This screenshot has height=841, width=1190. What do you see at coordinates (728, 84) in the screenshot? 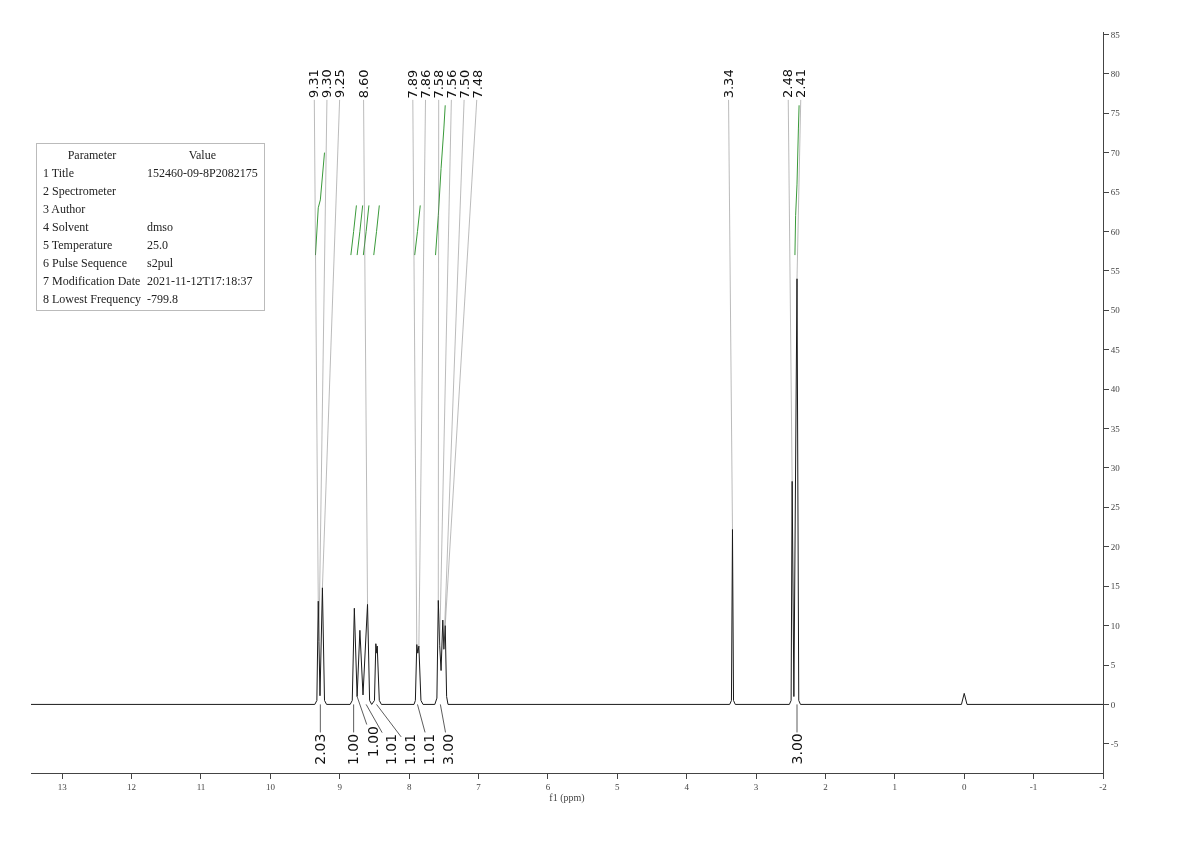
I see `annotation: 3.34` at bounding box center [728, 84].